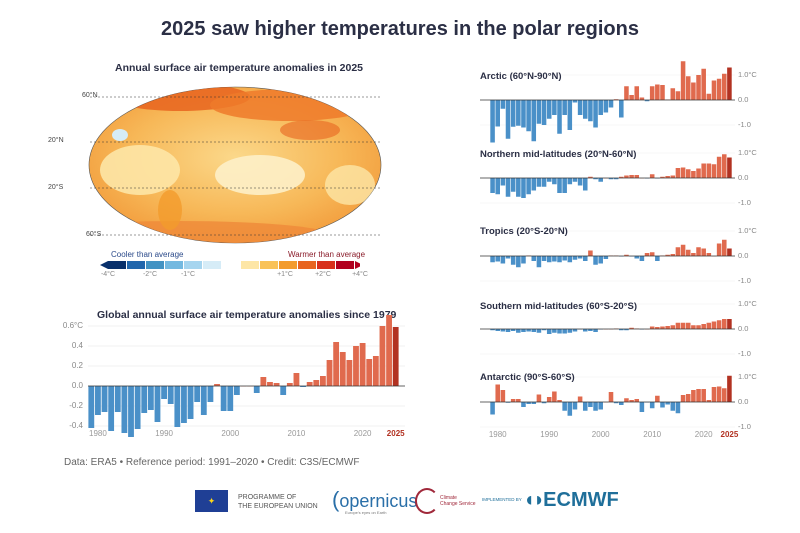  What do you see at coordinates (230, 265) in the screenshot?
I see `color-scale` at bounding box center [230, 265].